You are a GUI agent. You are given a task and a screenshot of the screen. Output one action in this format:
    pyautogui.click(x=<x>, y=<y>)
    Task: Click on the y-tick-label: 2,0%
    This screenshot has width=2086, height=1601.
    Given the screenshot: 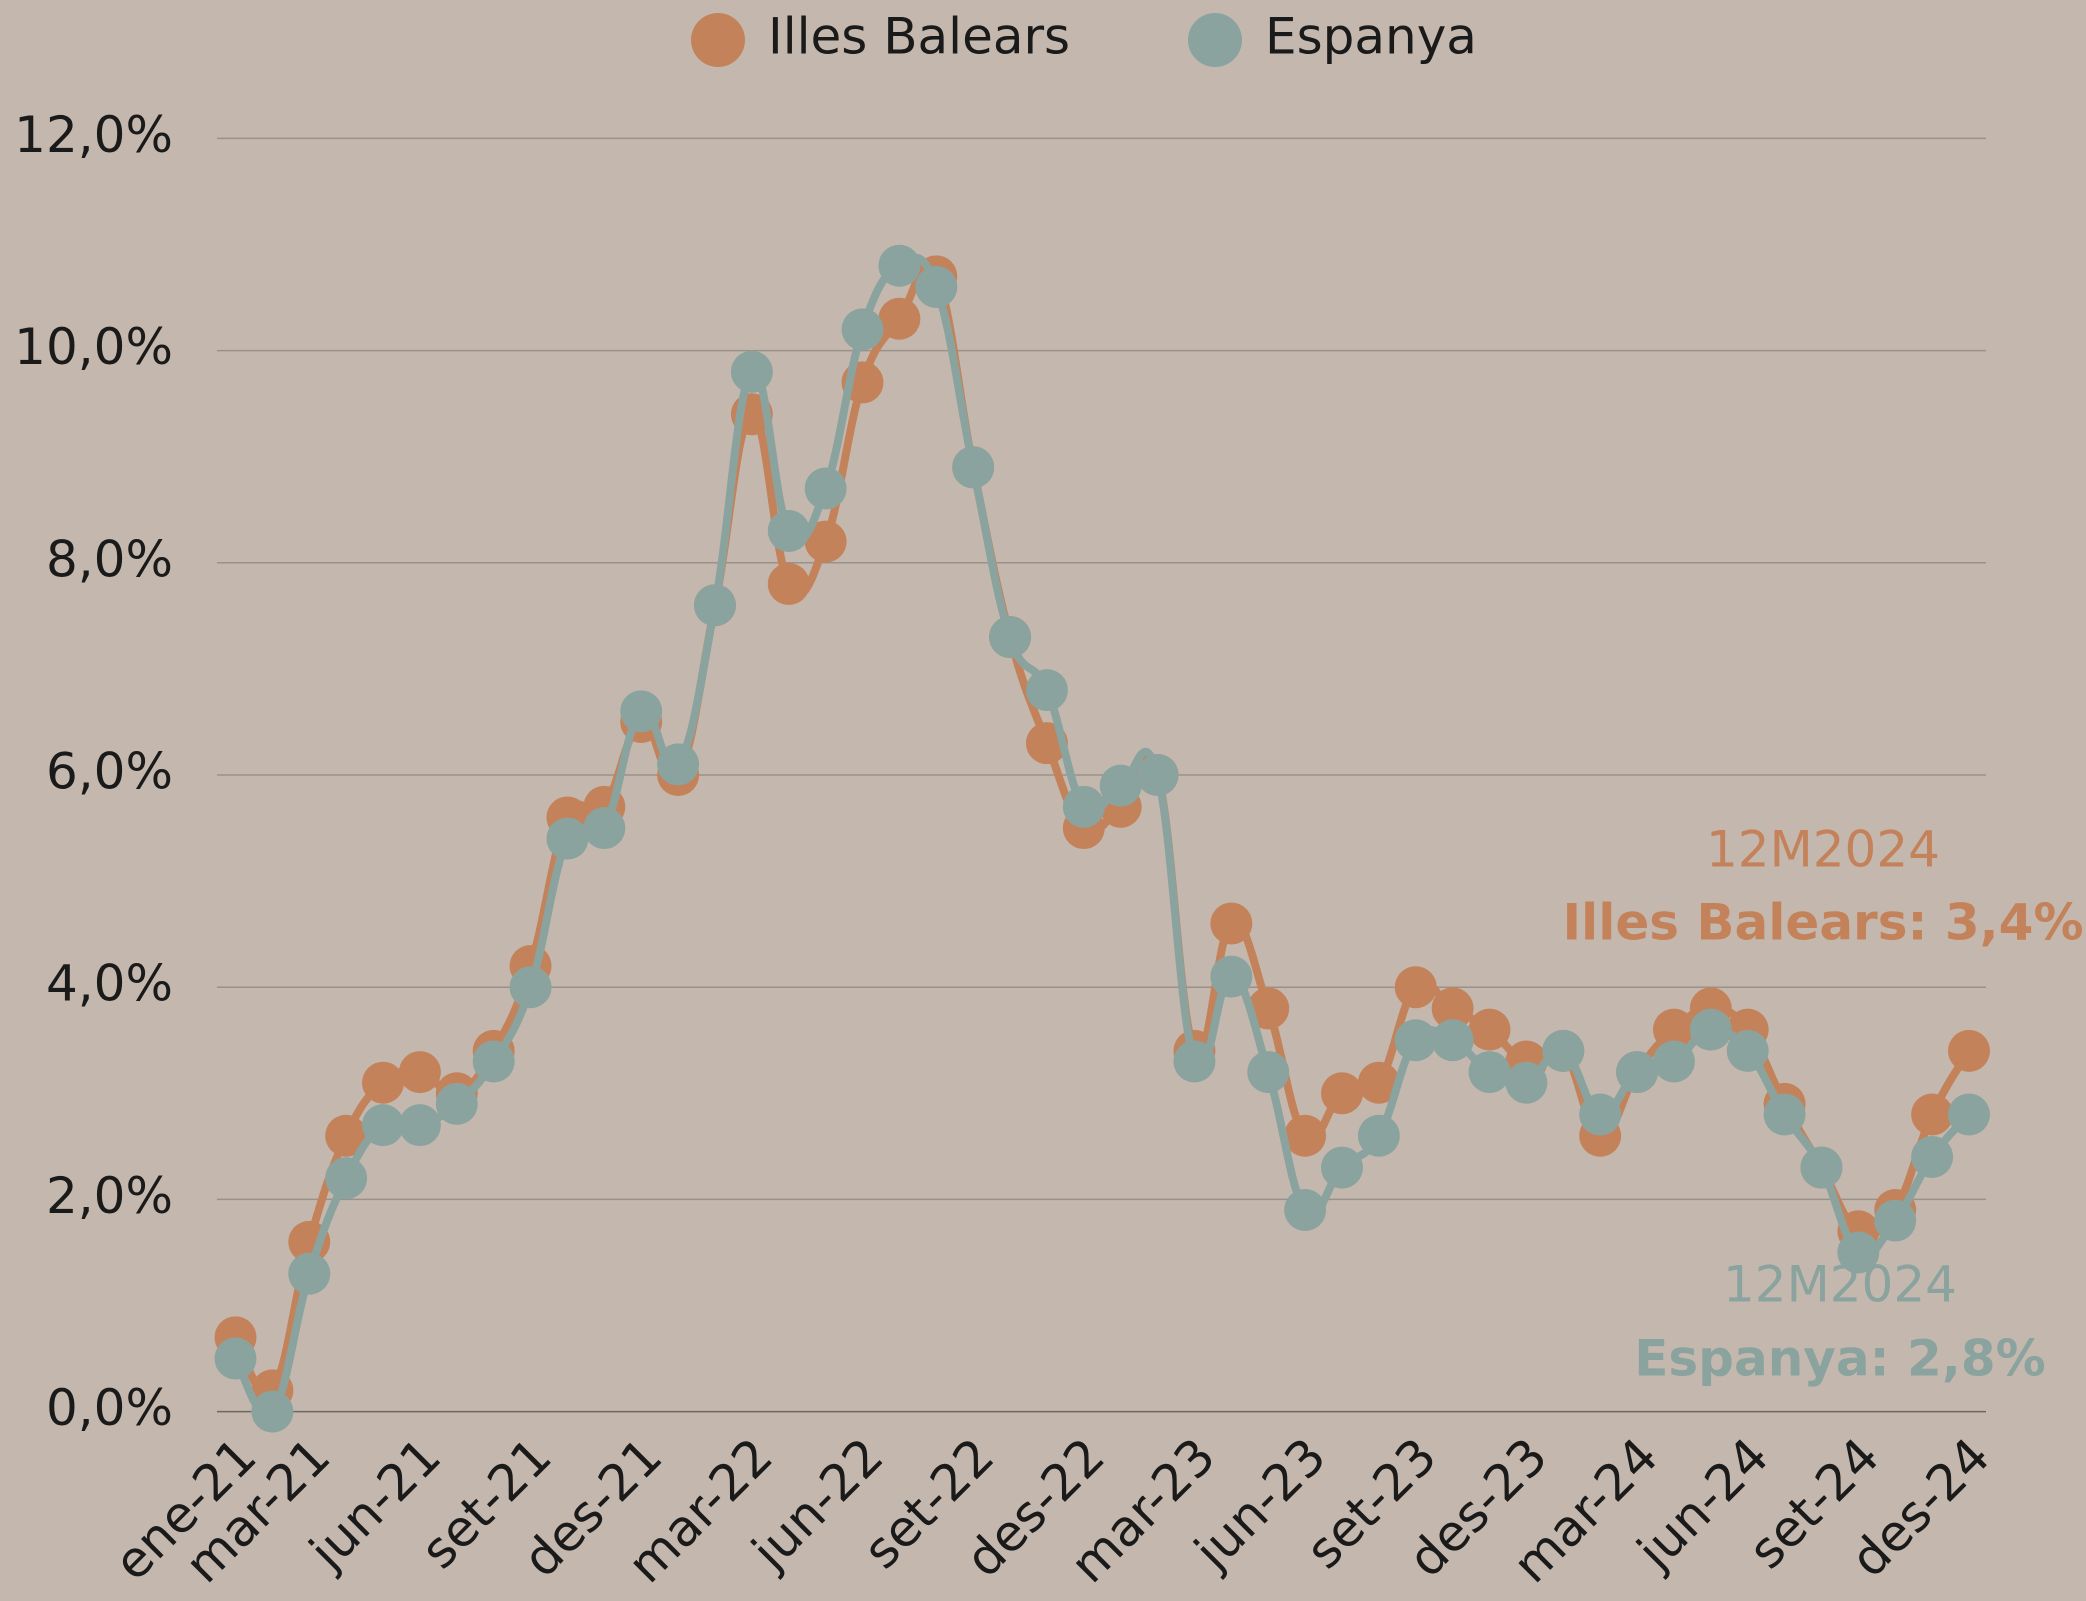 What is the action you would take?
    pyautogui.click(x=109, y=1196)
    